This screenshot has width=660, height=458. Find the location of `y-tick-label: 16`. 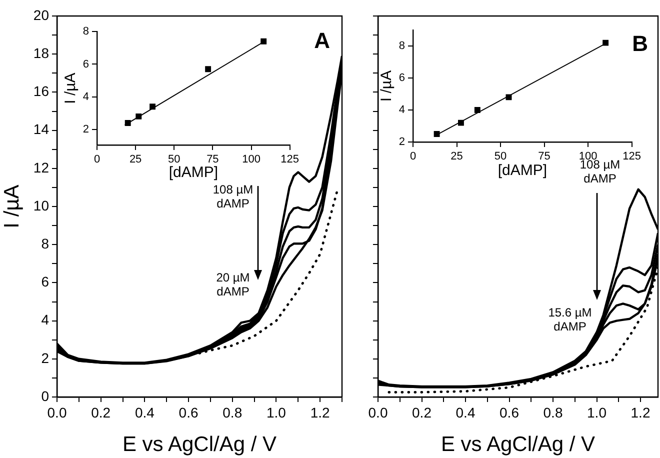

y-tick-label: 16 is located at coordinates (41, 91).